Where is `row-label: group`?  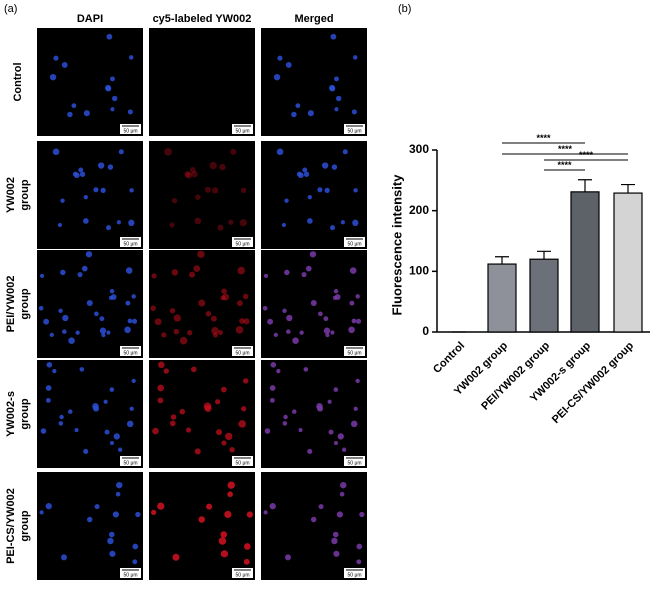
row-label: group is located at coordinates (25, 194).